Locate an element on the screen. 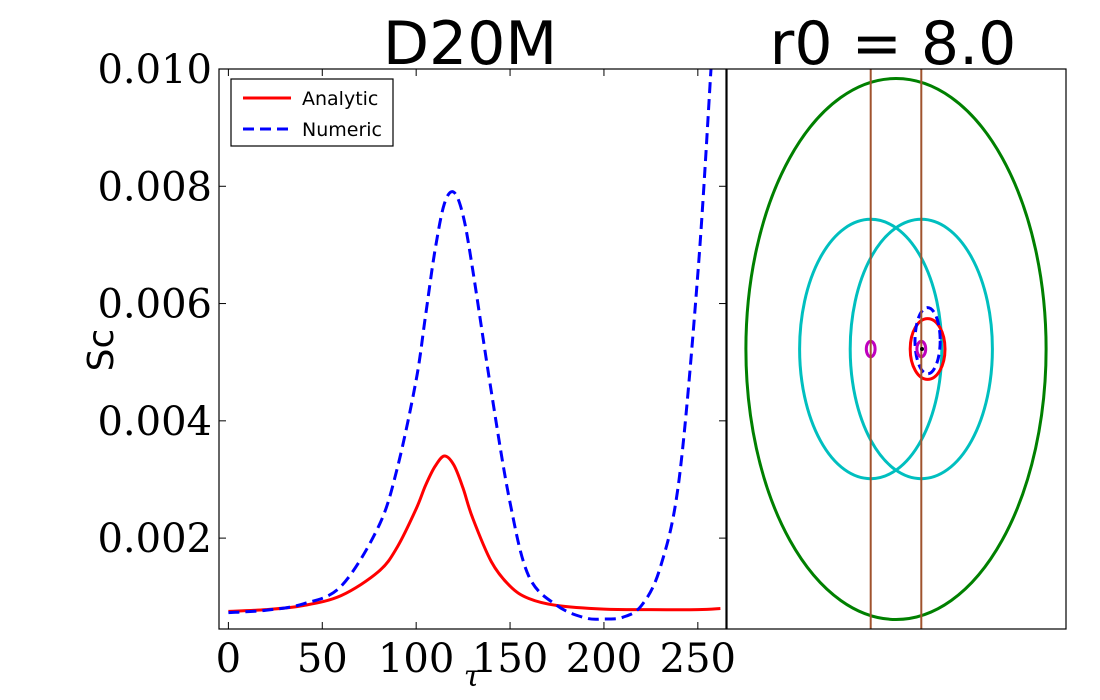 Image resolution: width=1100 pixels, height=700 pixels. y-tick-label-1: 0.004 is located at coordinates (154, 422).